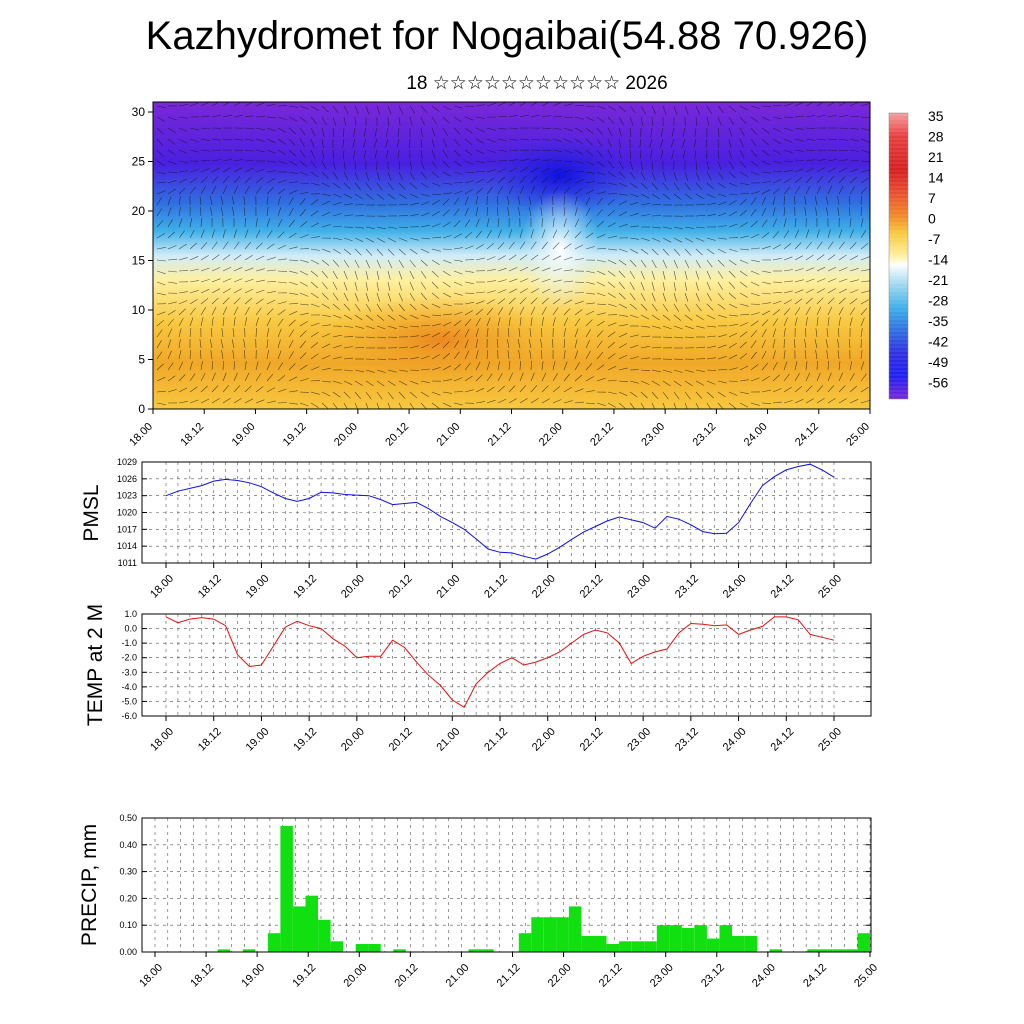 This screenshot has height=1024, width=1024. I want to click on precip-bar, so click(299, 929).